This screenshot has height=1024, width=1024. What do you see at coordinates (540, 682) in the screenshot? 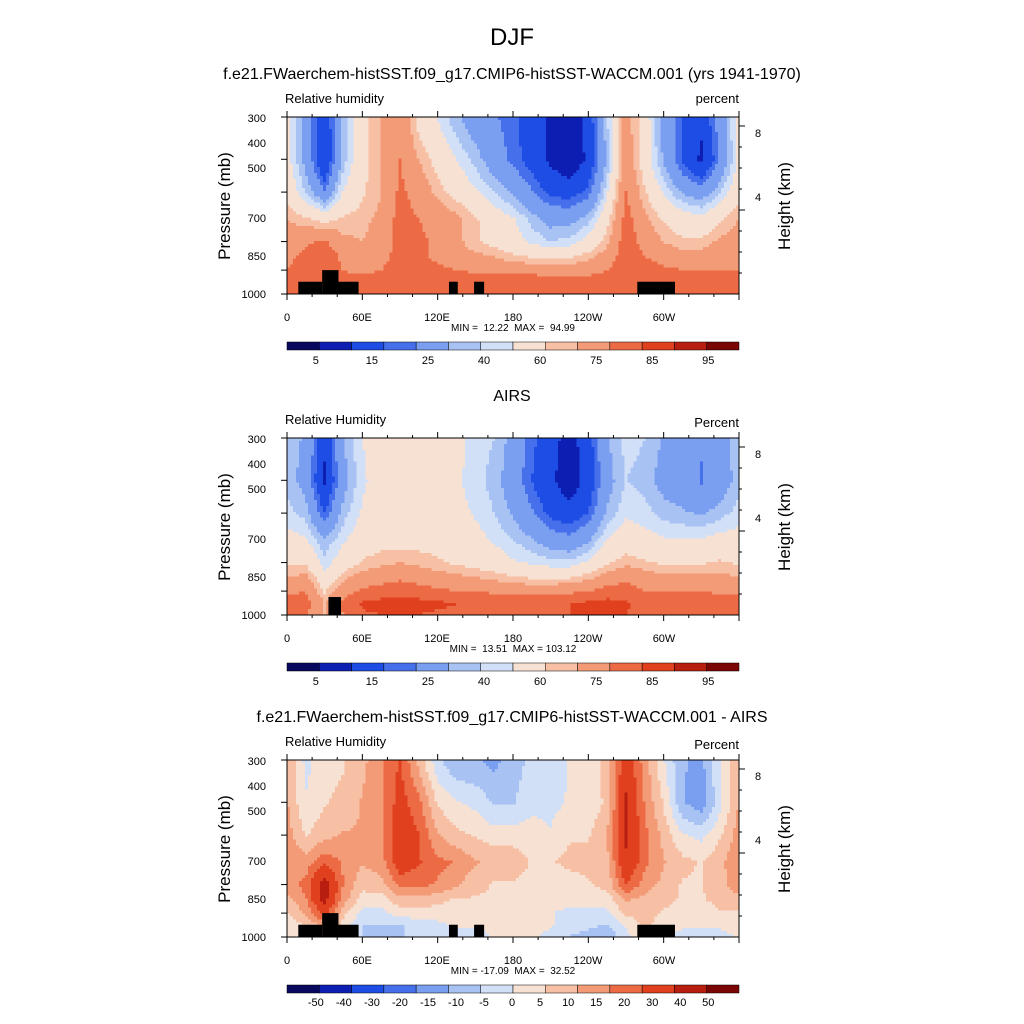
I see `colorbar-label: 60` at bounding box center [540, 682].